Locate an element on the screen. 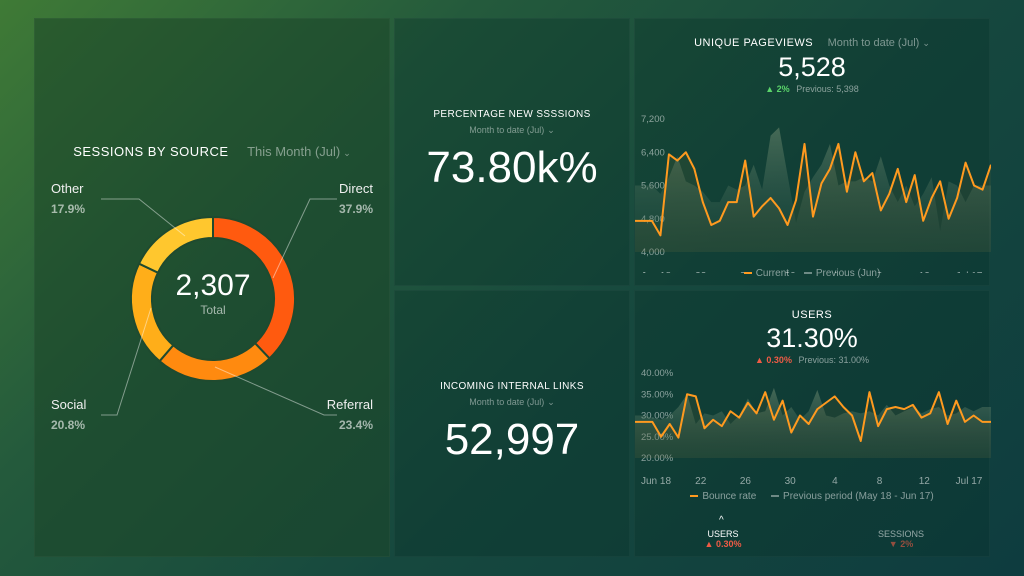 The image size is (1024, 576). y-tick-label: 35.00% is located at coordinates (657, 394).